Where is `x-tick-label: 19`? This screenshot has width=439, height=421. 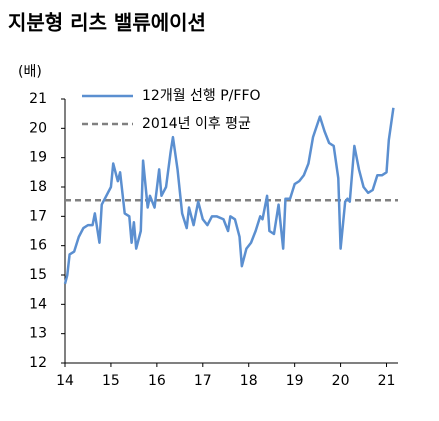 x-tick-label: 19 is located at coordinates (295, 381).